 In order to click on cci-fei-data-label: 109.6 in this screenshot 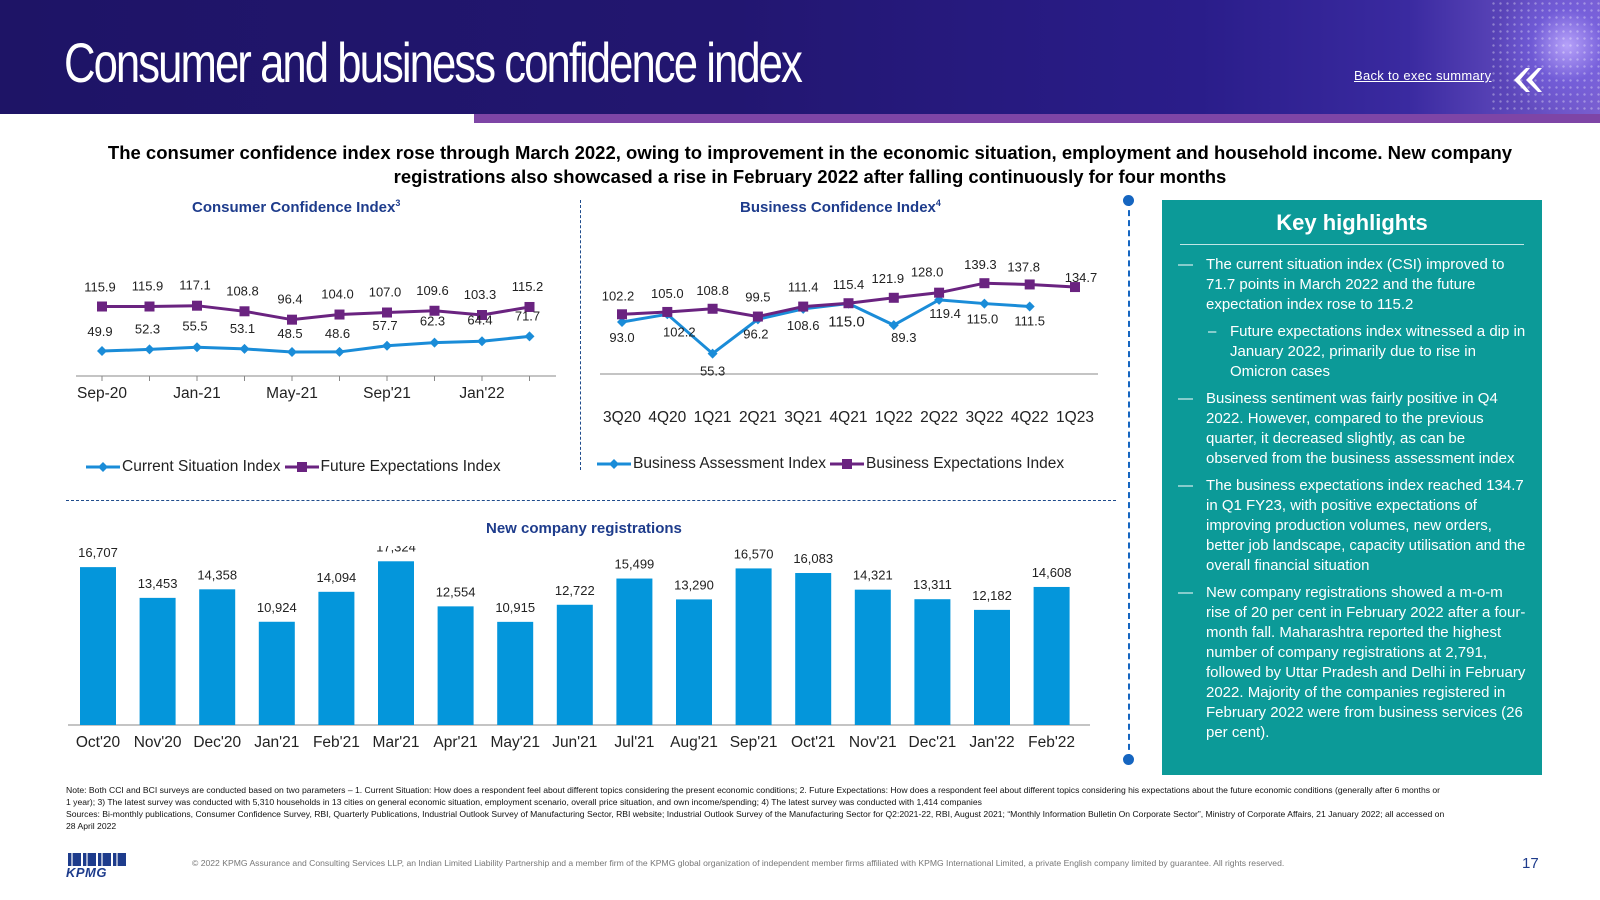, I will do `click(432, 290)`.